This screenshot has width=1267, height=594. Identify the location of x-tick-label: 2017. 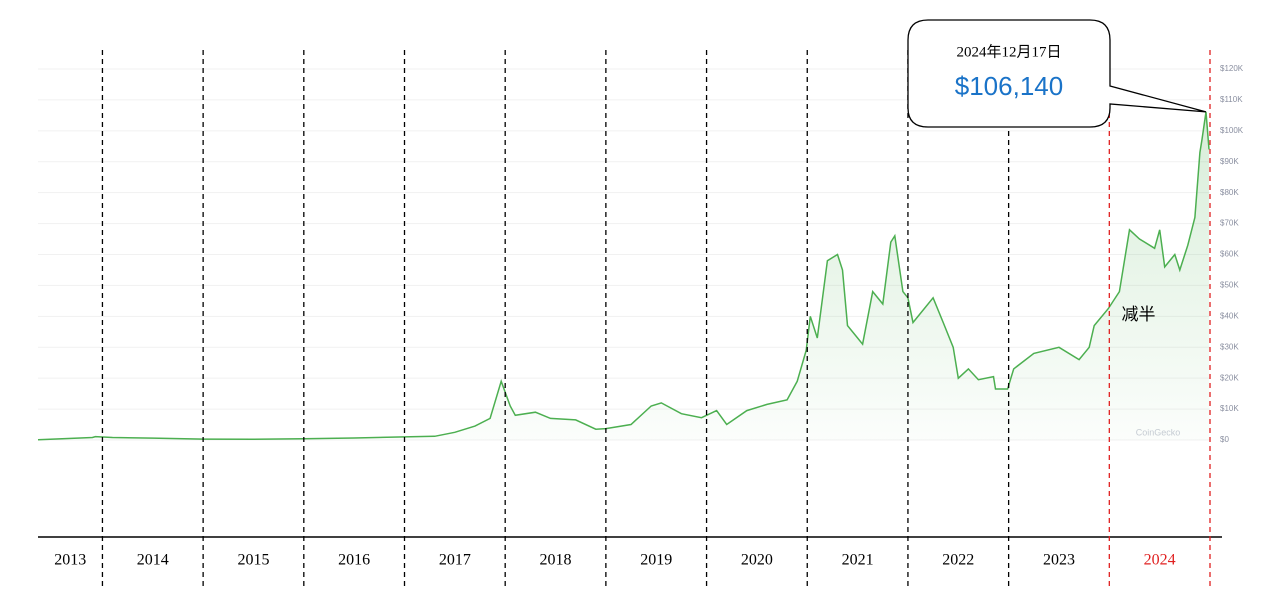
(455, 560).